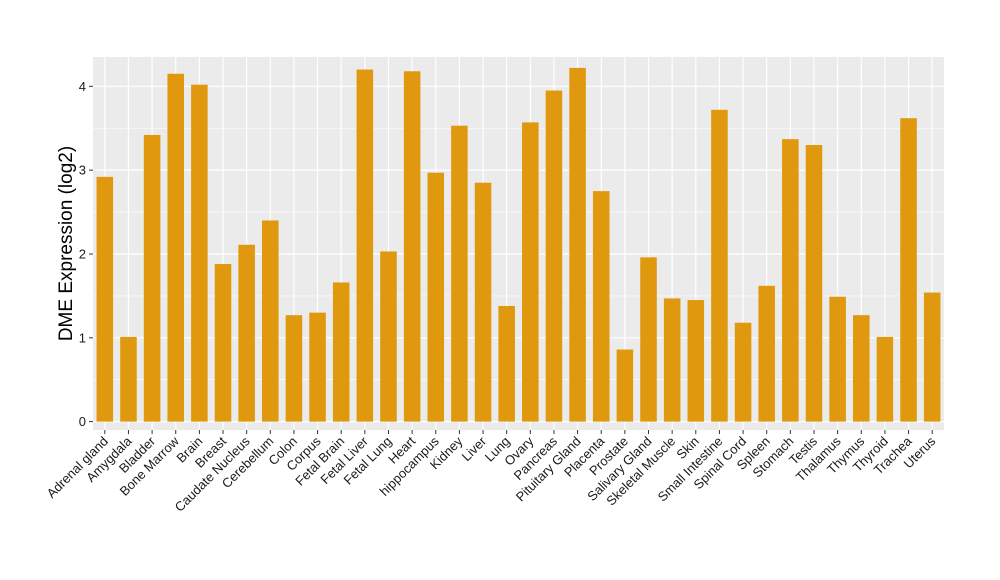  What do you see at coordinates (66, 243) in the screenshot?
I see `y-axis-title: DME Expression (log2)` at bounding box center [66, 243].